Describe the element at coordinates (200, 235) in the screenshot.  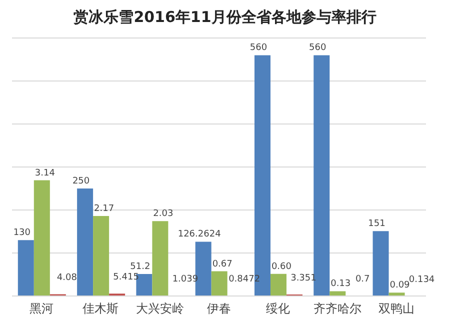
I see `data-label: 126.2624` at that location.